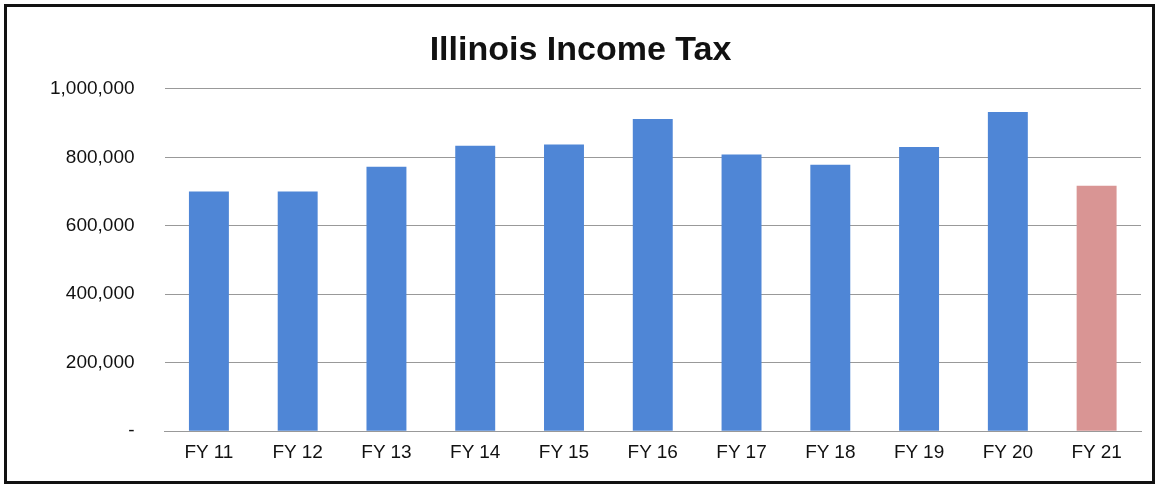  Describe the element at coordinates (830, 451) in the screenshot. I see `x-tick-label: FY 18` at that location.